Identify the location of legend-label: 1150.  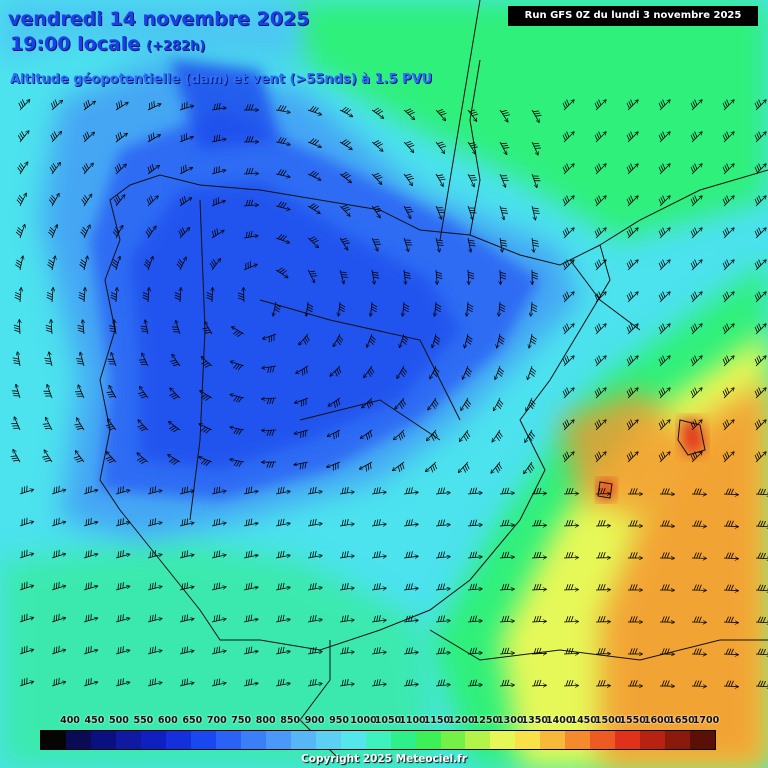
(437, 720).